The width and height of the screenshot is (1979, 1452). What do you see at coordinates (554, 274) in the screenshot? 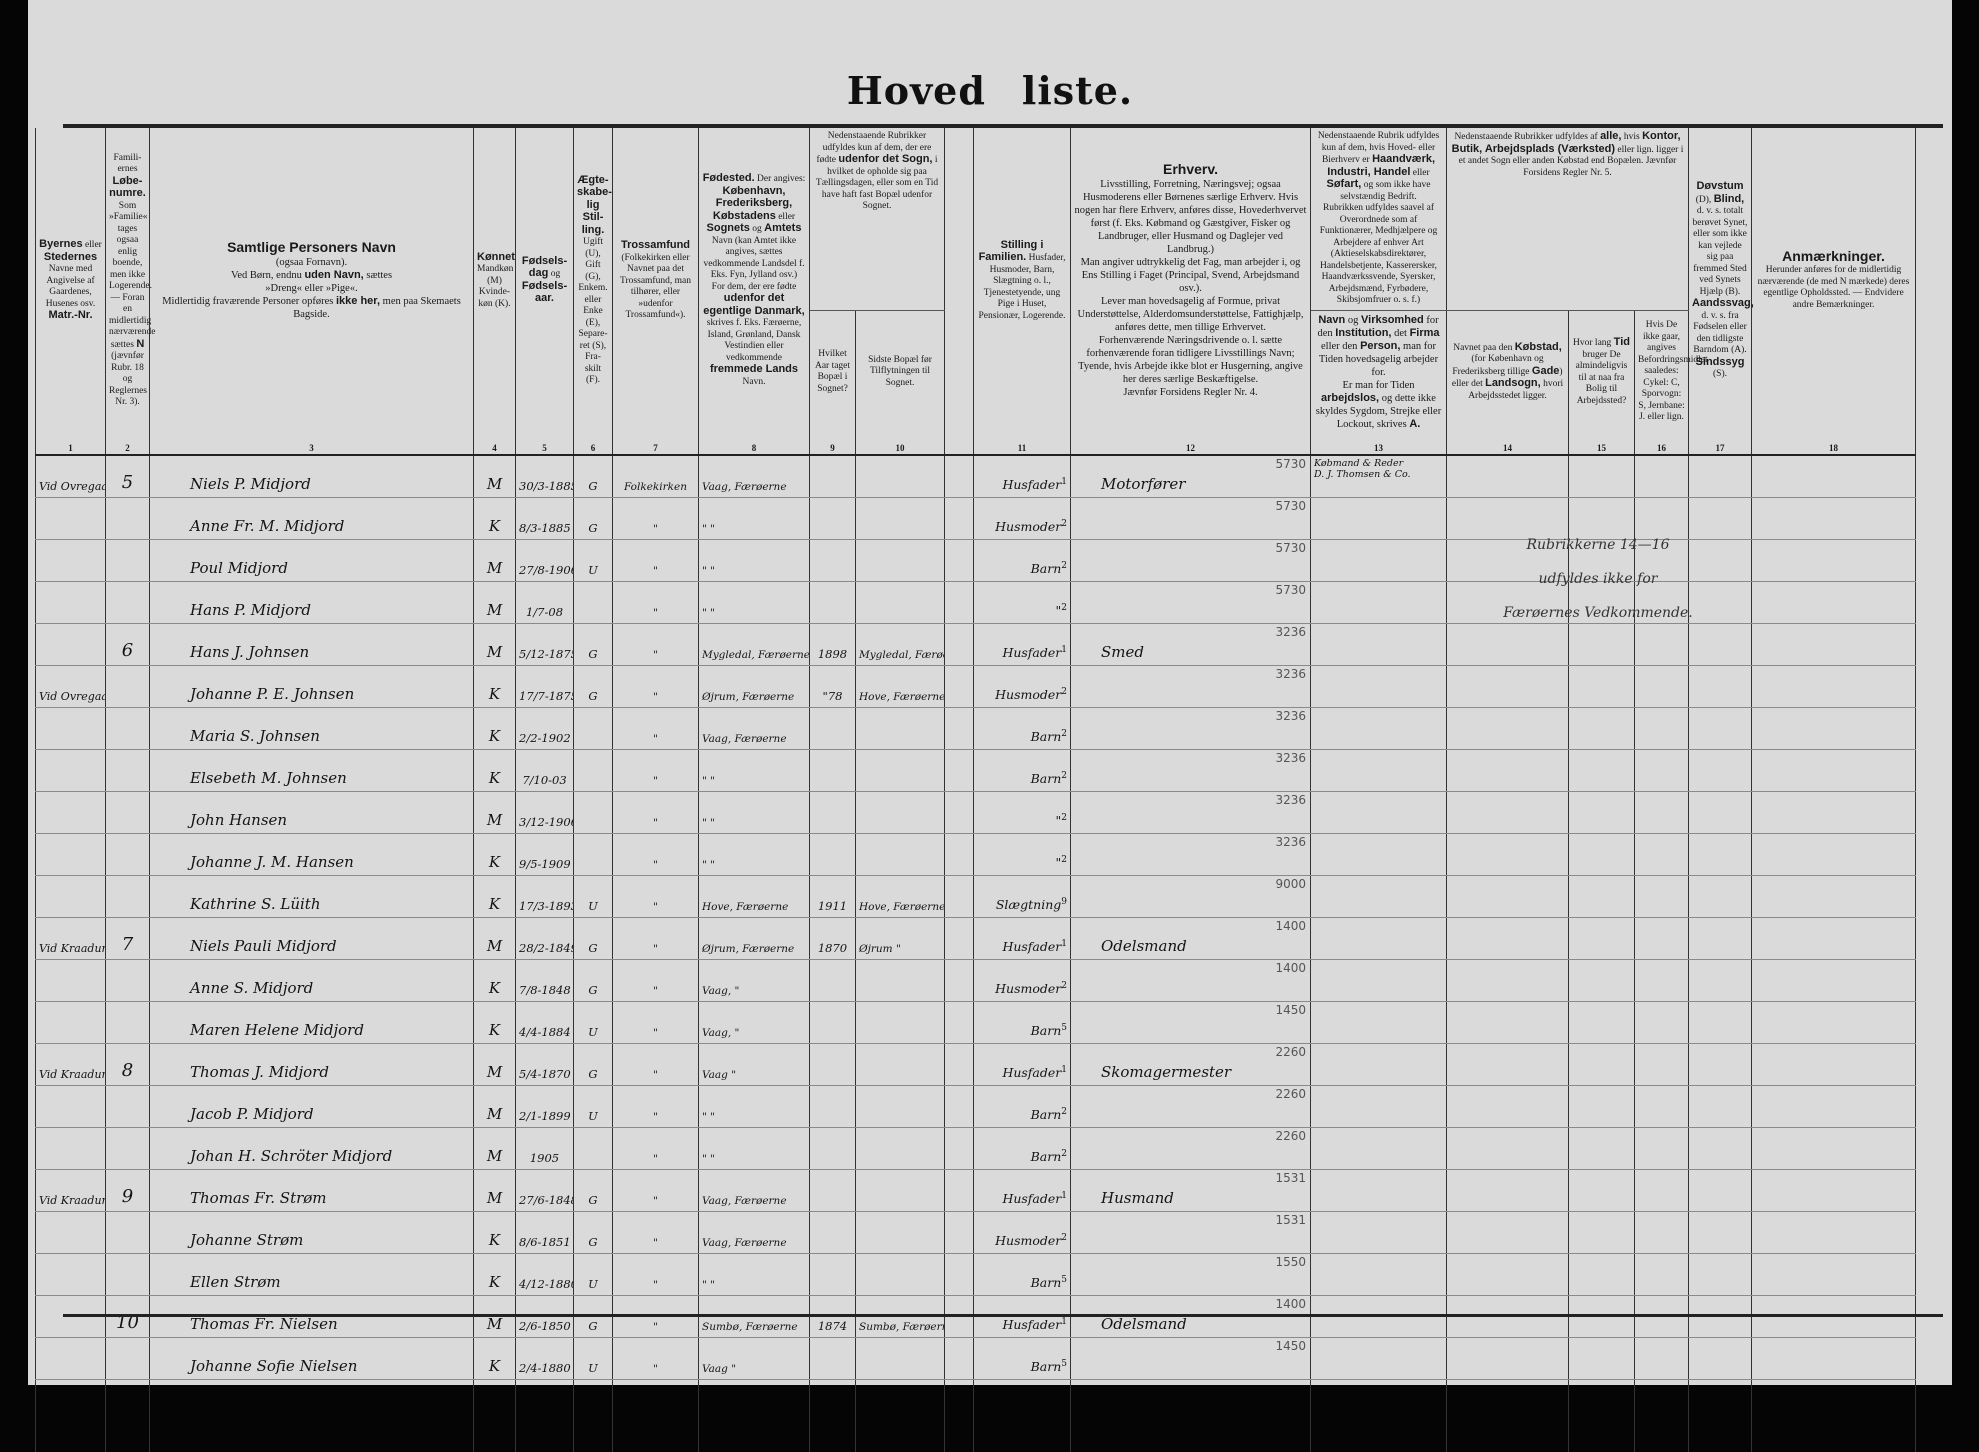
I see `header-text: og` at bounding box center [554, 274].